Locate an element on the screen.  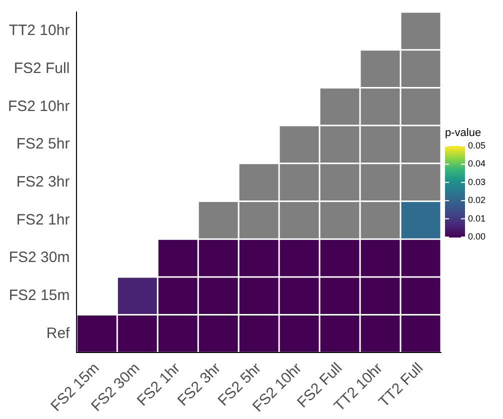
y-tick-label: Ref is located at coordinates (58, 333).